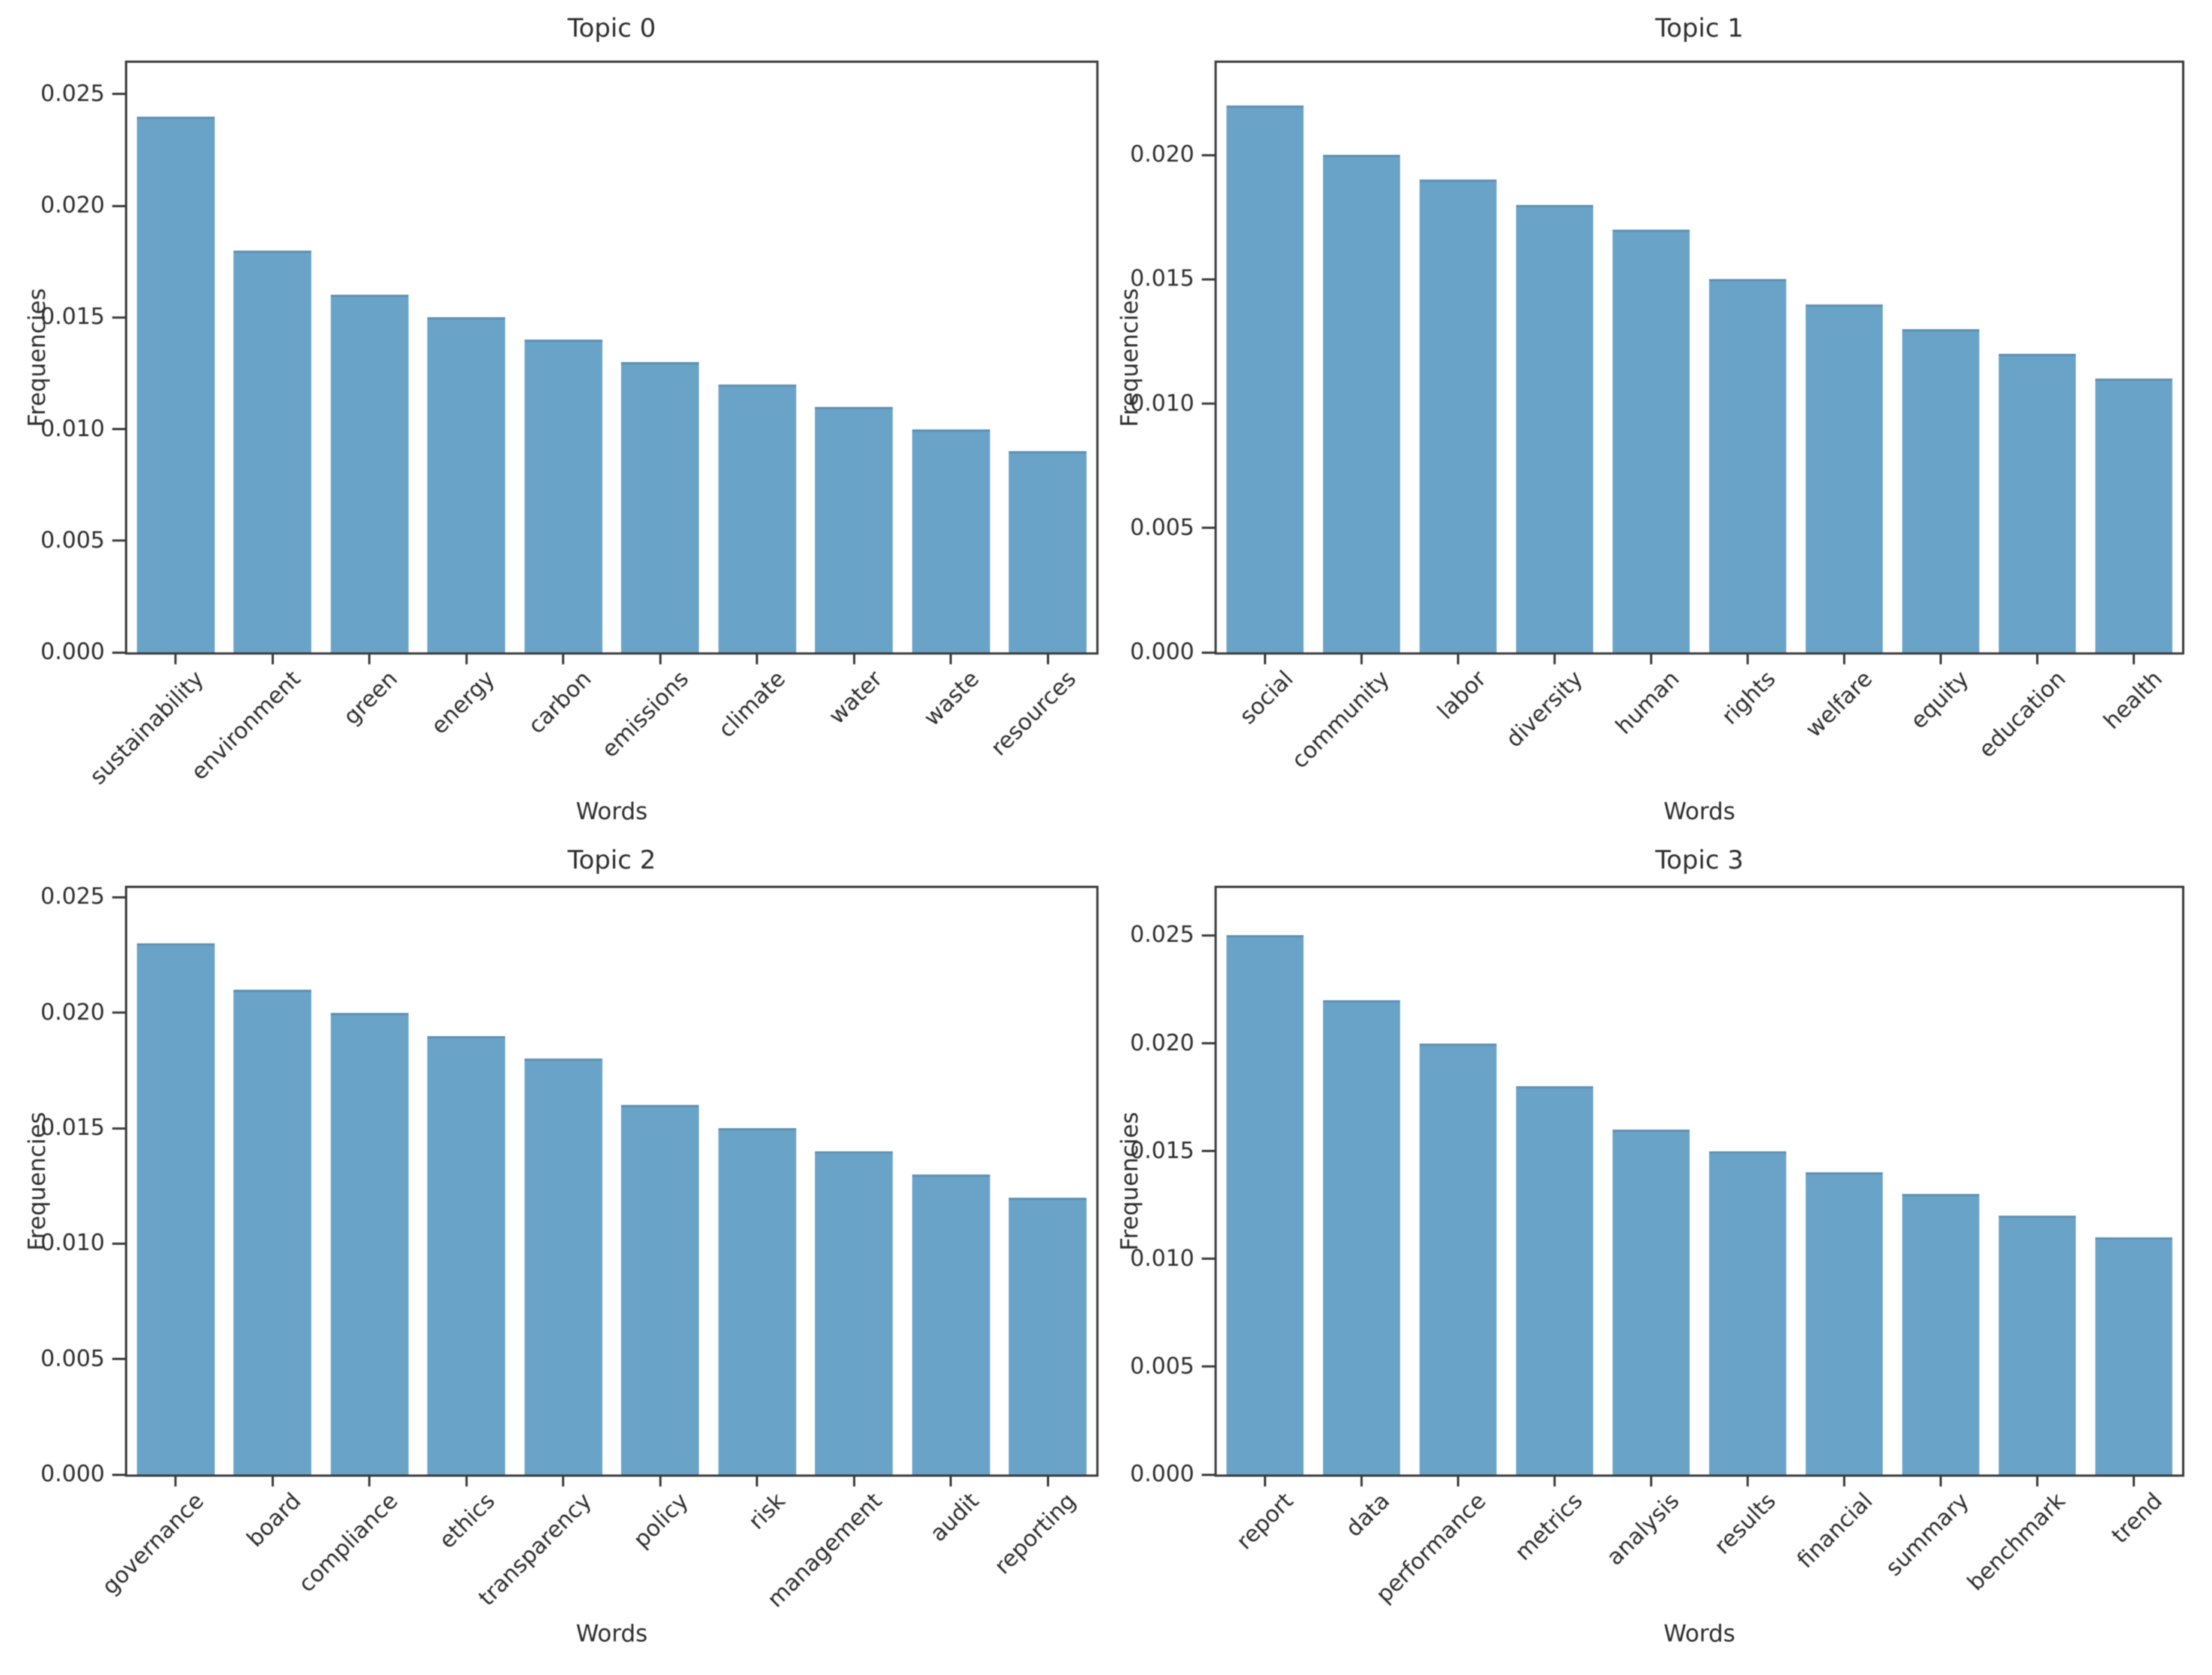 The width and height of the screenshot is (2212, 1675). What do you see at coordinates (2016, 1542) in the screenshot?
I see `x-category-label: benchmark` at bounding box center [2016, 1542].